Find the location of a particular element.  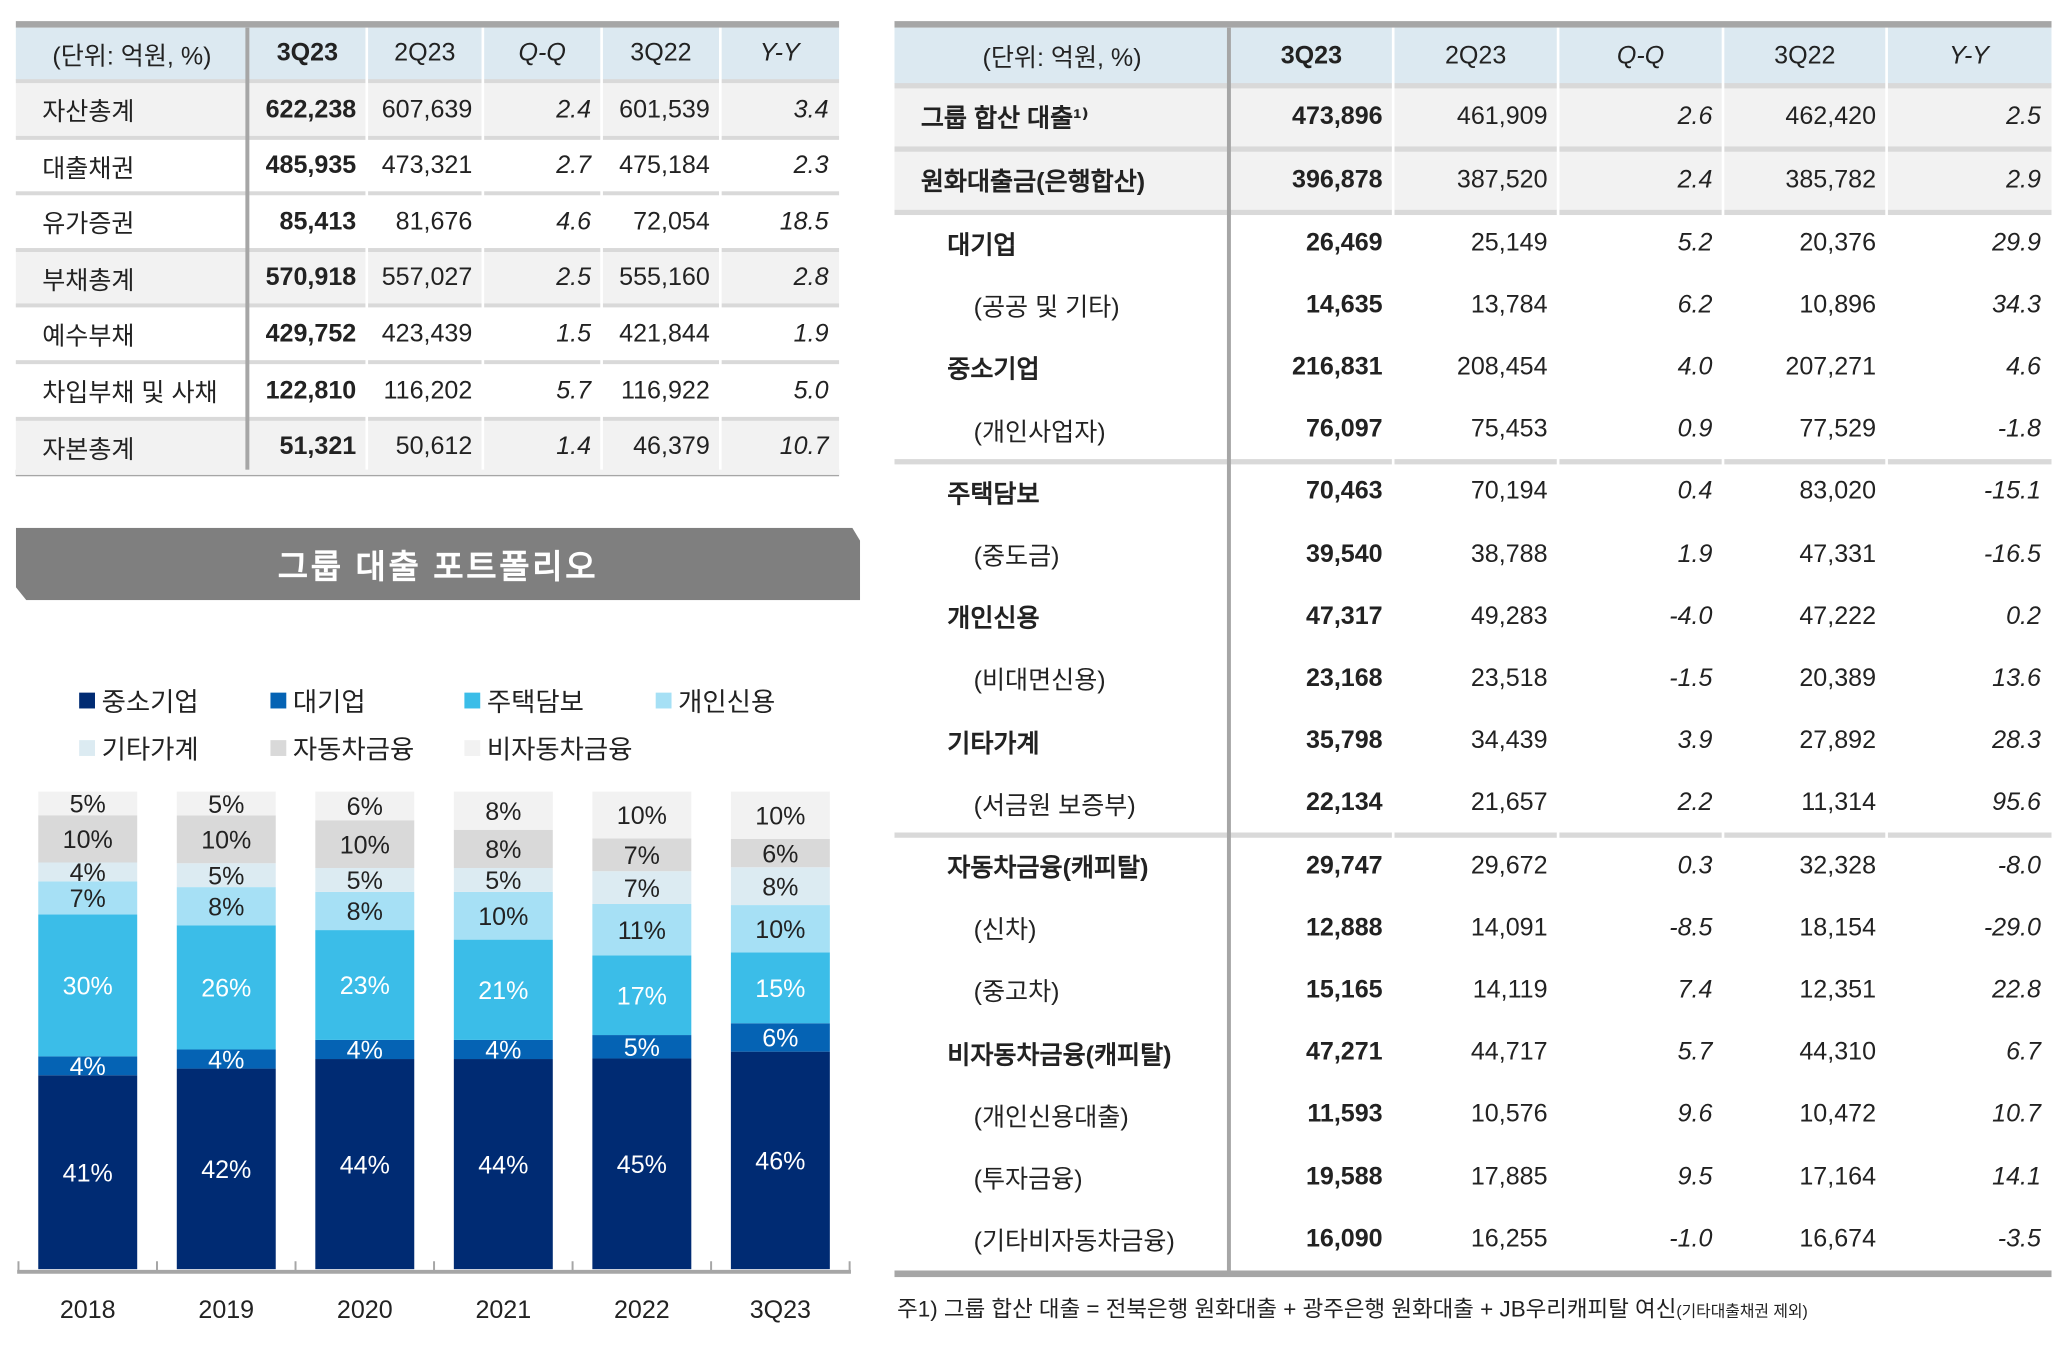

table-row: (공공 및 기타) 14,635 13,784 6.2 10,896 34.3 is located at coordinates (1473, 305).